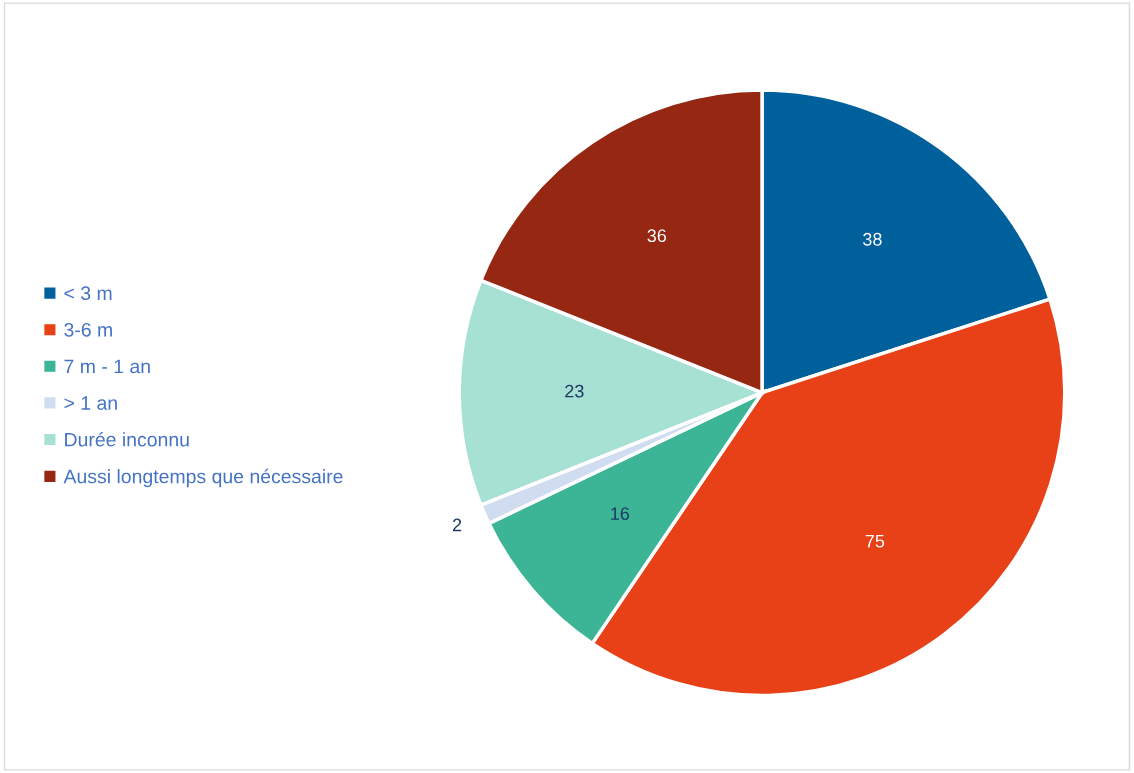  Describe the element at coordinates (203, 478) in the screenshot. I see `legend-label: Aussi longtemps que nécessaire` at that location.